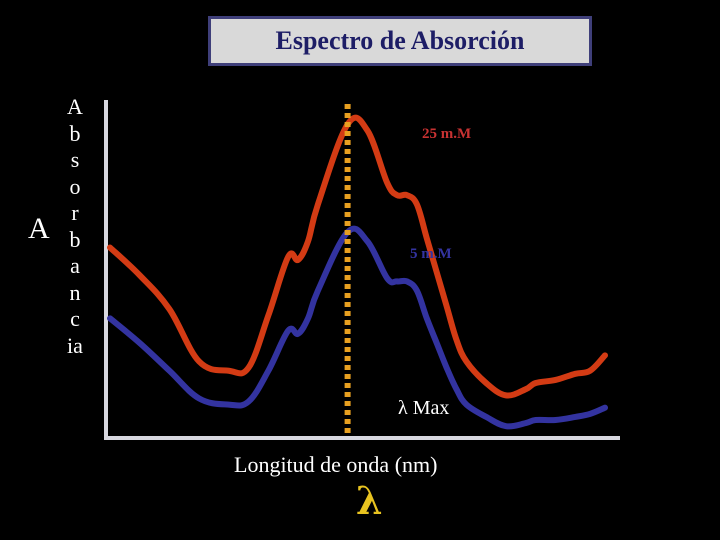  I want to click on y-axis-label-vertical: A b s o r b a n c ia, so click(75, 226).